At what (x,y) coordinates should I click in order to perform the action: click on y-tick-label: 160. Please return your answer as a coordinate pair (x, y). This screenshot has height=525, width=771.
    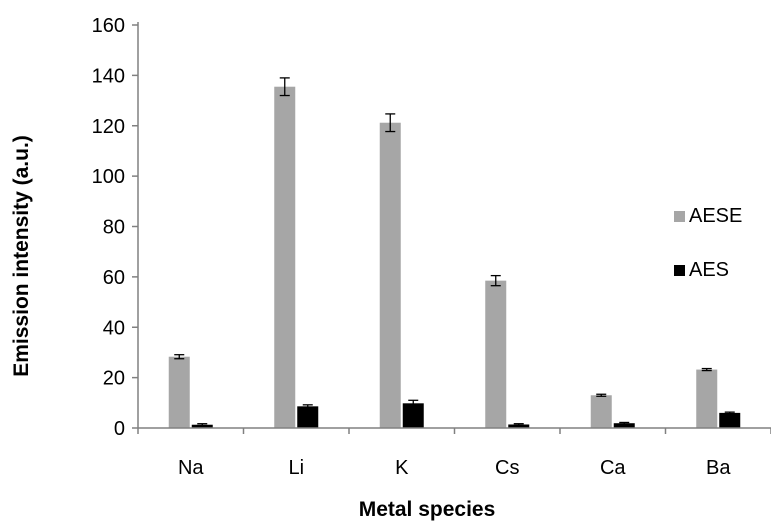
    Looking at the image, I should click on (108, 26).